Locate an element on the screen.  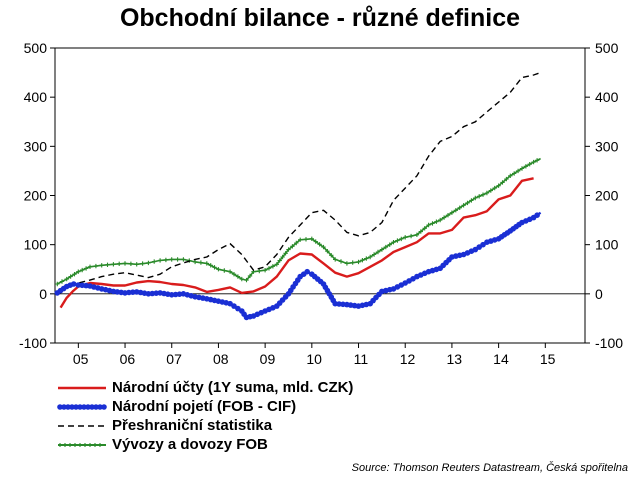
legend-label: Národní účty (1Y suma, mld. CZK) is located at coordinates (233, 387).